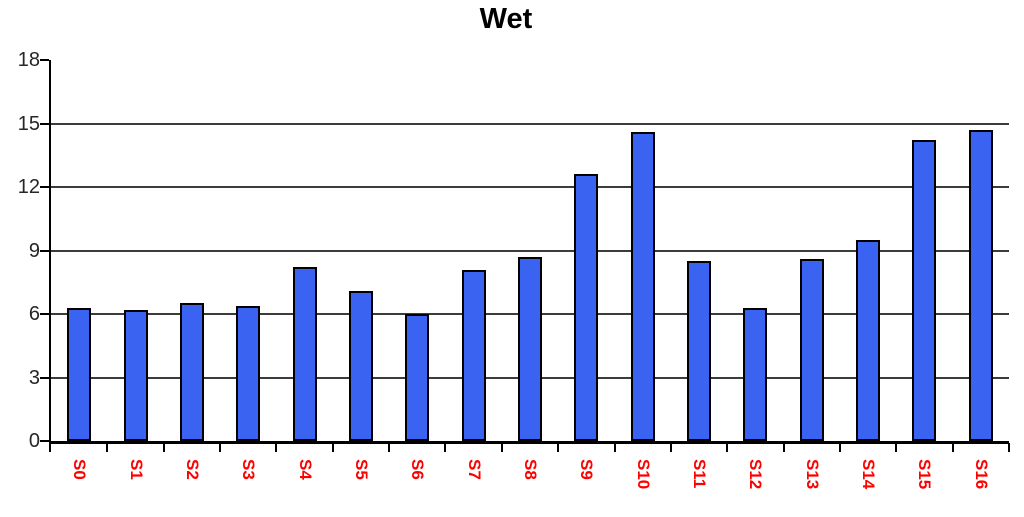  What do you see at coordinates (418, 469) in the screenshot?
I see `x-category-label: S6` at bounding box center [418, 469].